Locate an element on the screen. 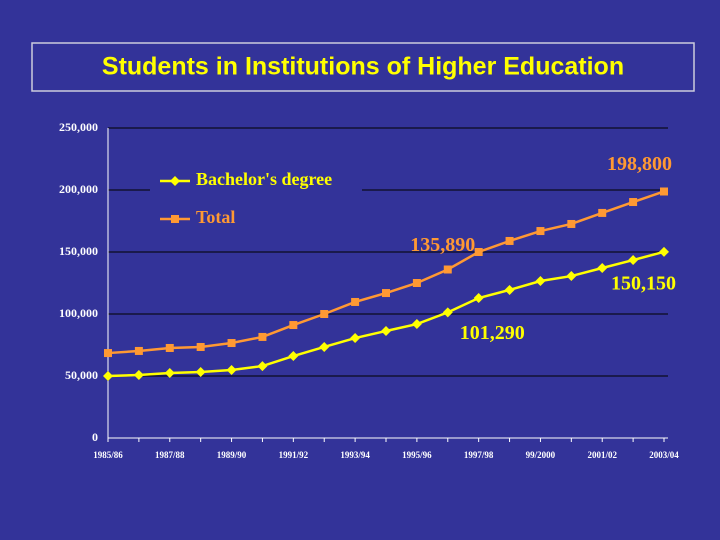 The image size is (720, 540). legend-label: Total is located at coordinates (215, 217).